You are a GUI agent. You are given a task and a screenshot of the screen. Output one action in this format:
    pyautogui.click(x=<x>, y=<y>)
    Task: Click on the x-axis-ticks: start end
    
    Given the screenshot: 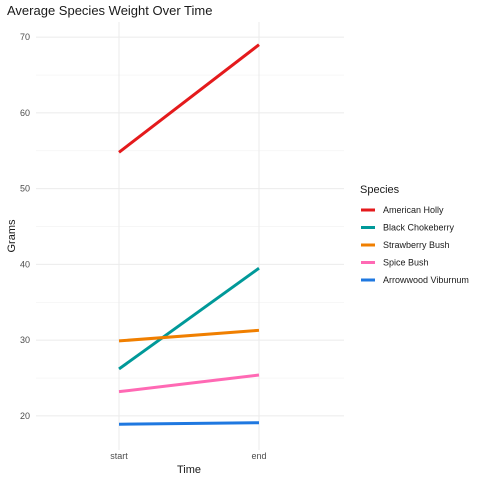 What is the action you would take?
    pyautogui.click(x=188, y=456)
    